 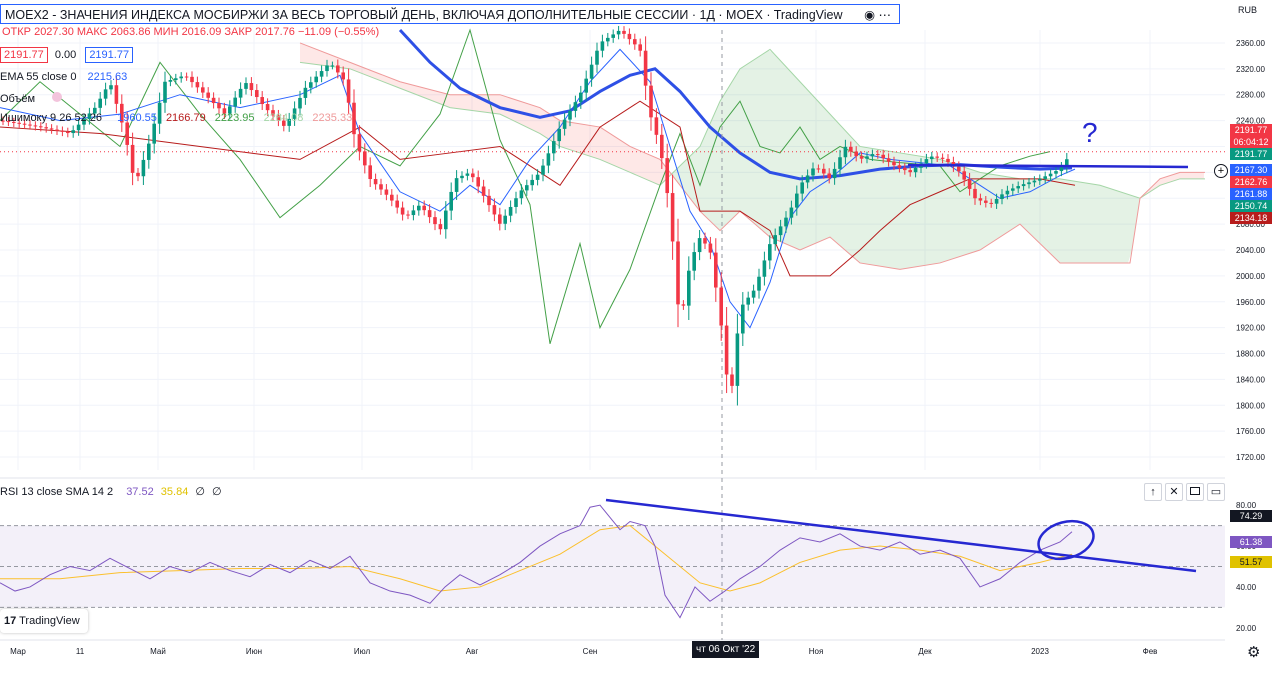 I want to click on move-up-button: ↑, so click(x=1153, y=492).